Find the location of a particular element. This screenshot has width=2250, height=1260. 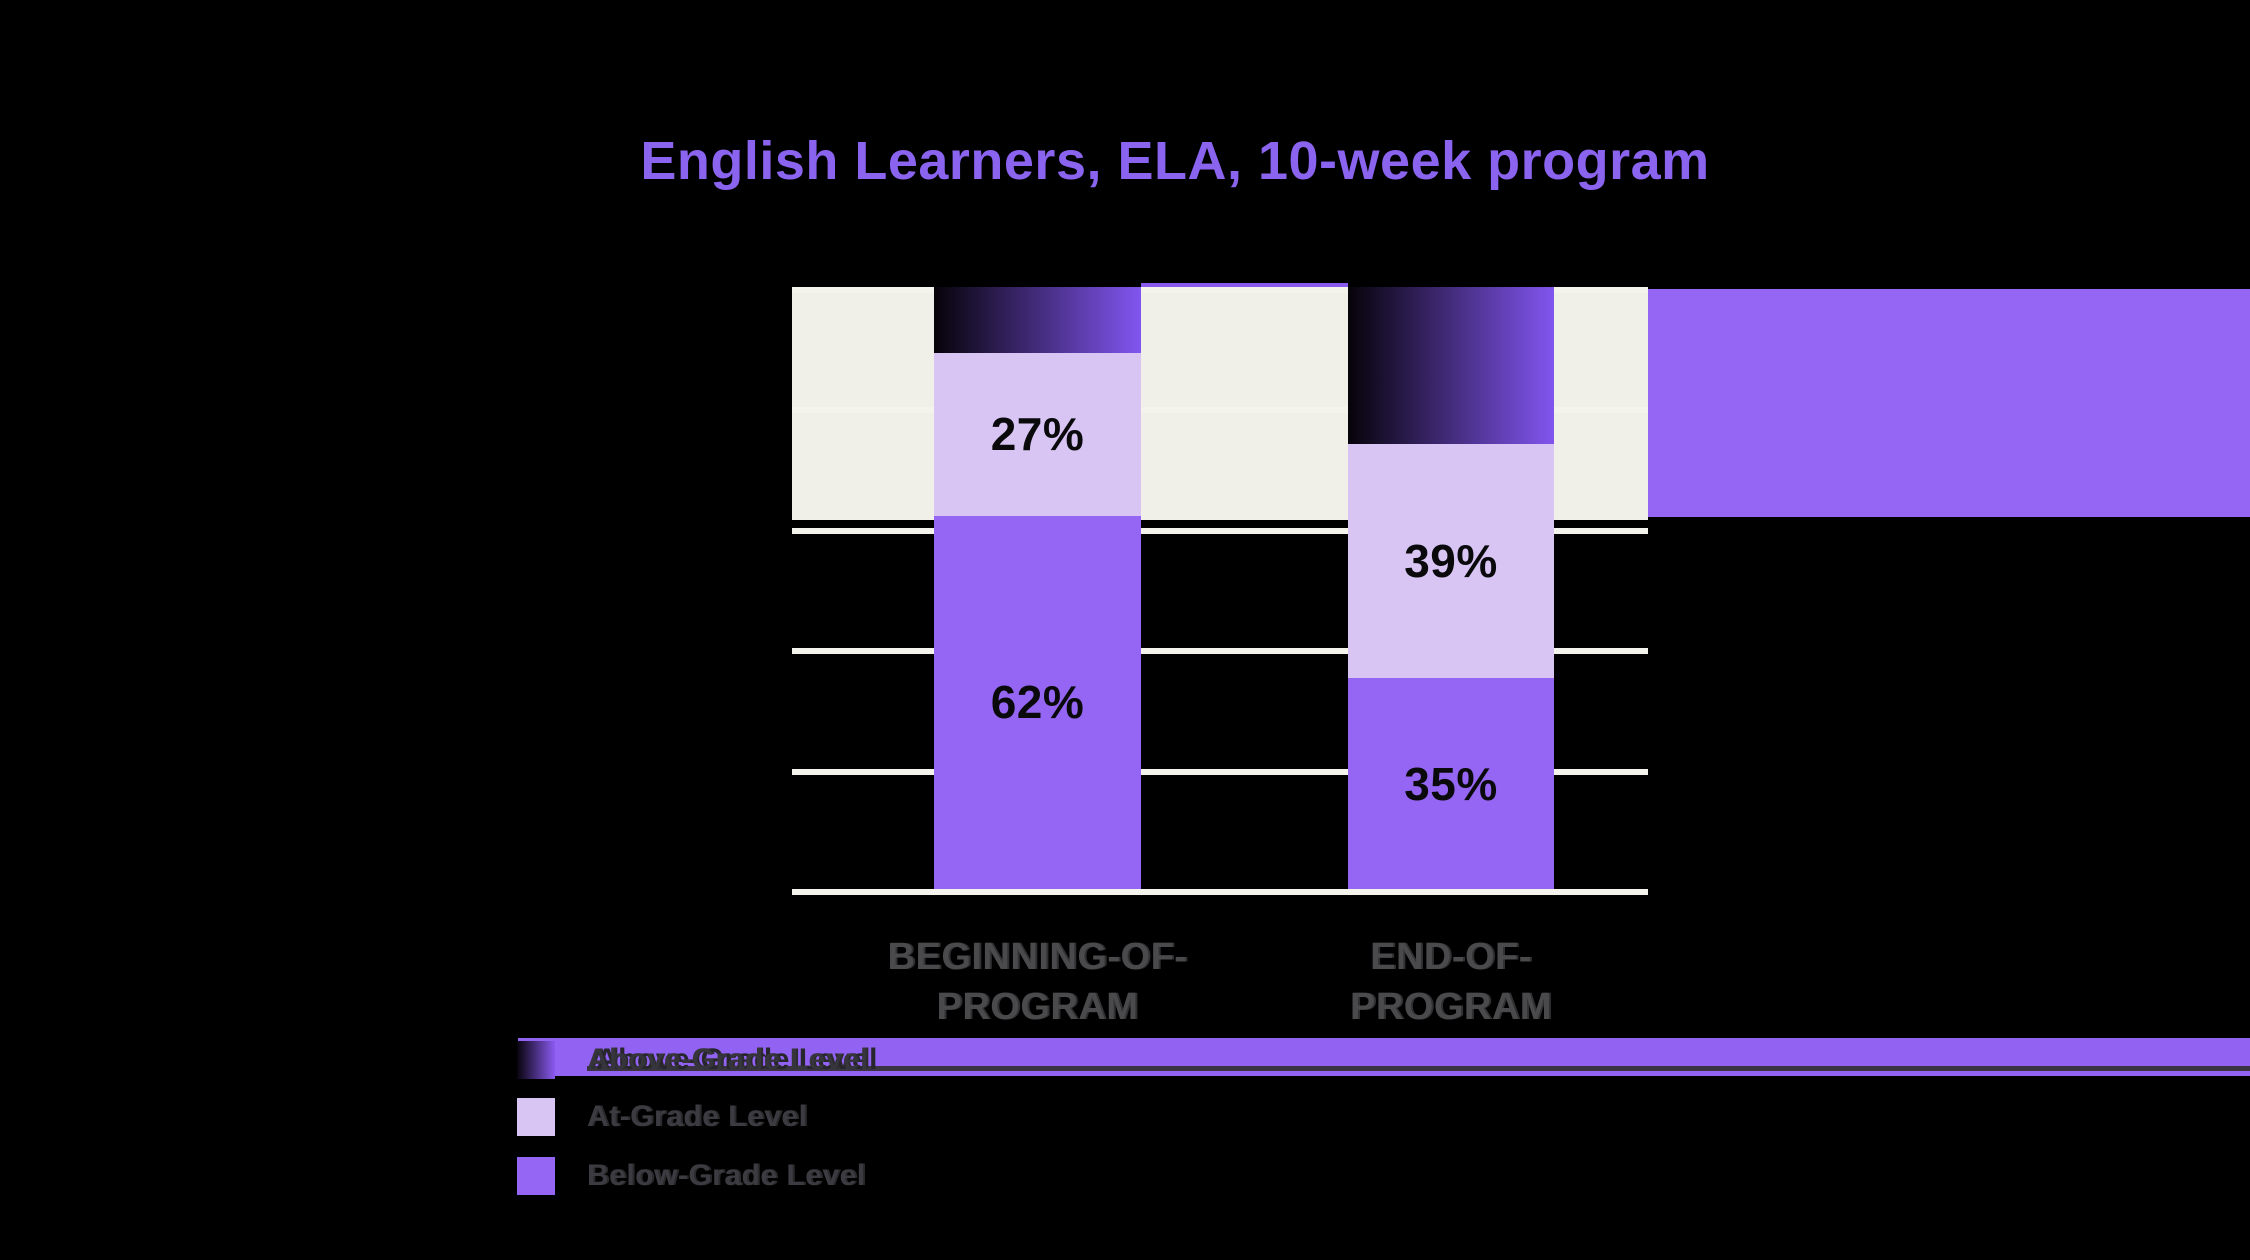

legend-row-above-grade: Above-Grade Level is located at coordinates (817, 1060).